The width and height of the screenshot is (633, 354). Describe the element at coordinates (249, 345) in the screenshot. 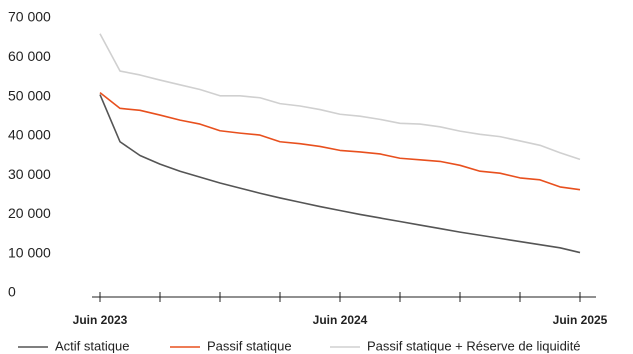

I see `legend-label: Passif statique` at that location.